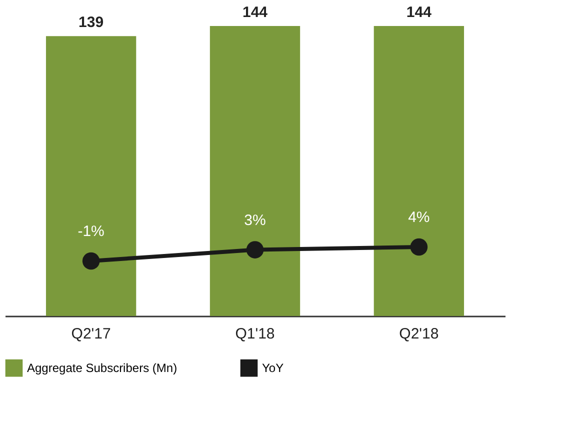 The image size is (563, 434). What do you see at coordinates (102, 368) in the screenshot?
I see `legend-label: Aggregate Subscribers (Mn)` at bounding box center [102, 368].